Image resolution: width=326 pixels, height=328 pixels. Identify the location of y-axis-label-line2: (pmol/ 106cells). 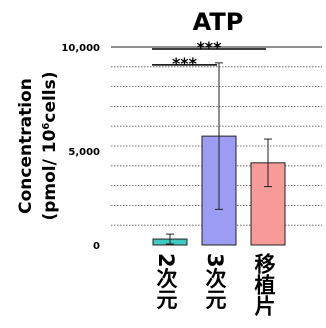
(50, 145).